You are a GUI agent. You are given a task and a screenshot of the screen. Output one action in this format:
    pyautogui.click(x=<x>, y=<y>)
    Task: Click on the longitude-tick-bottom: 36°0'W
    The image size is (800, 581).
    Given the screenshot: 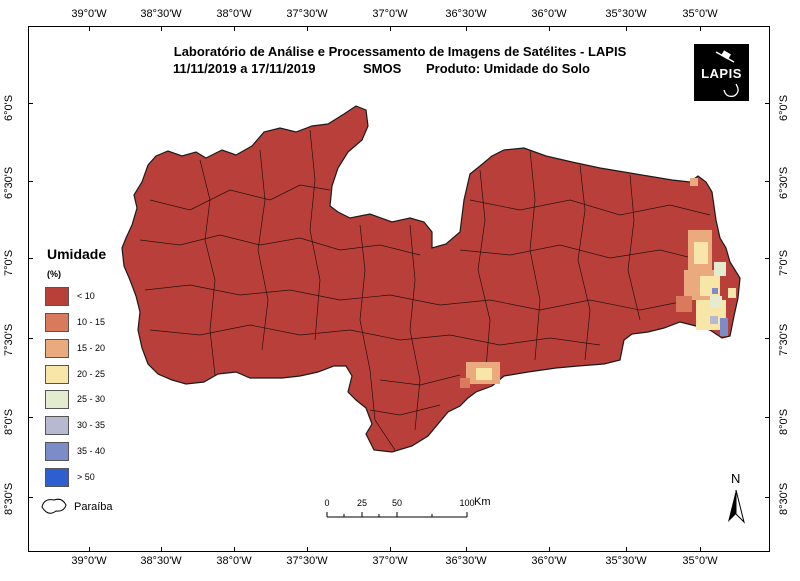 What is the action you would take?
    pyautogui.click(x=549, y=561)
    